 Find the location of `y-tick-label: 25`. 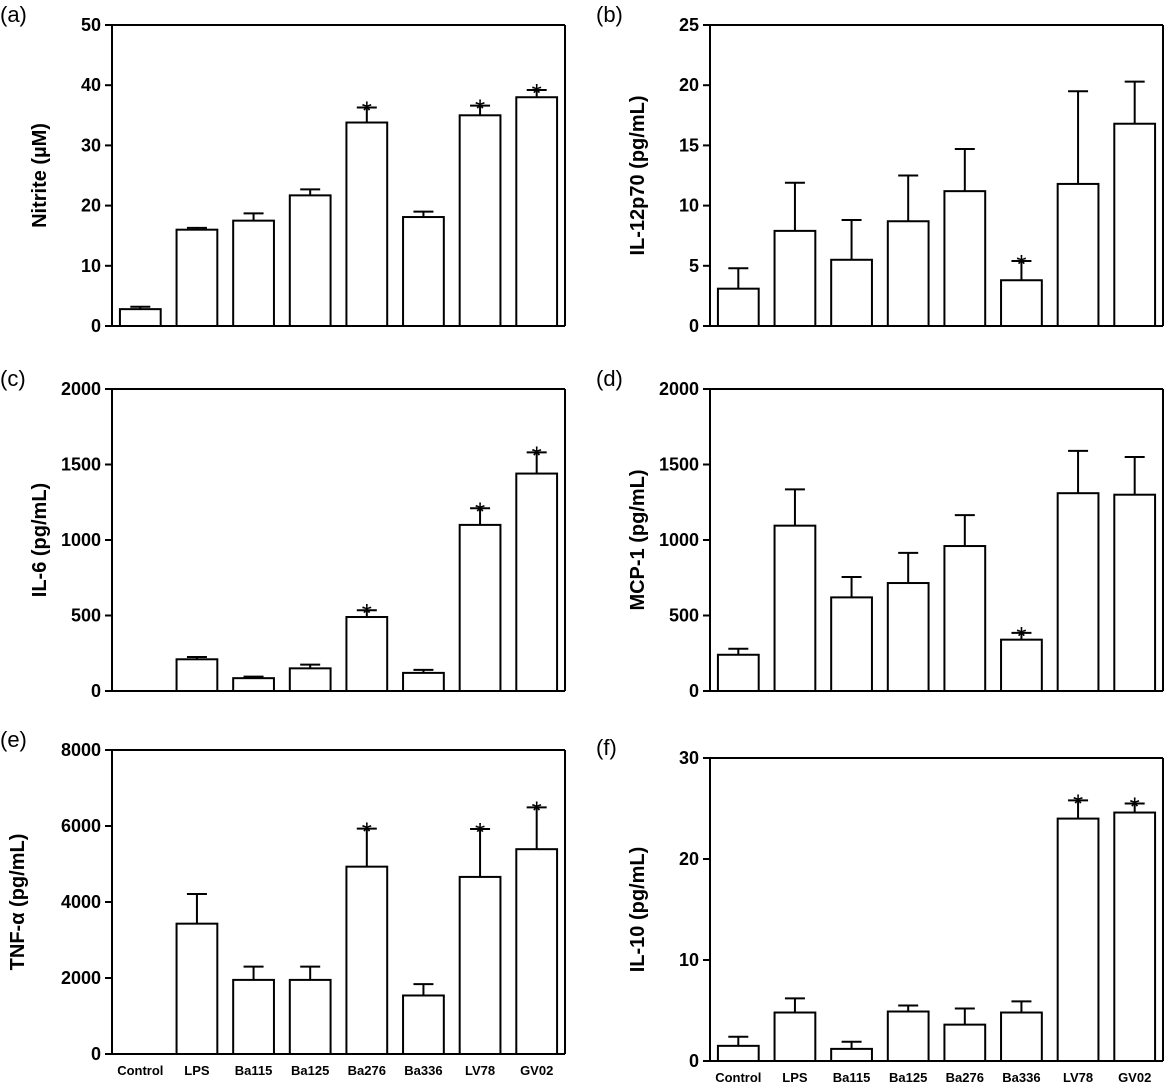

y-tick-label: 25 is located at coordinates (689, 25).